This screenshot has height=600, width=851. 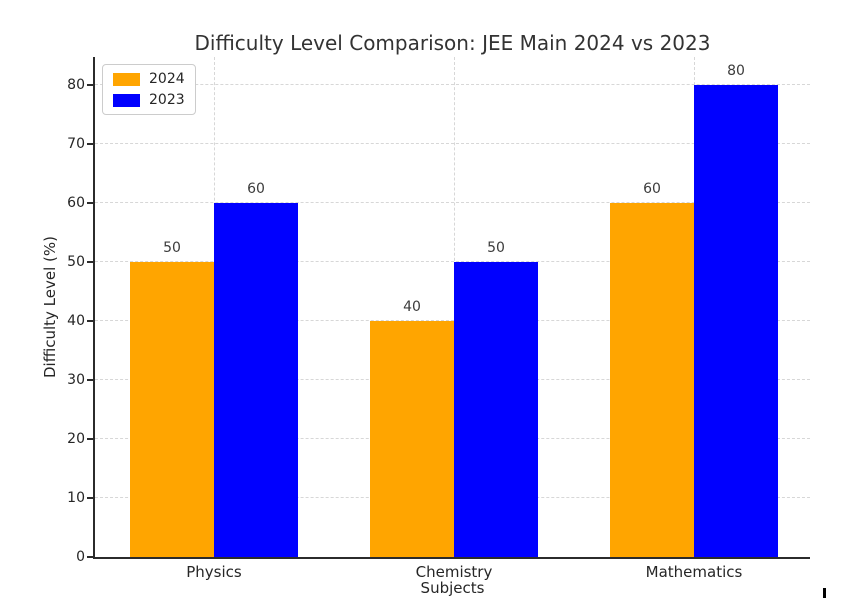 I want to click on bar-2024-chemistry, so click(x=412, y=438).